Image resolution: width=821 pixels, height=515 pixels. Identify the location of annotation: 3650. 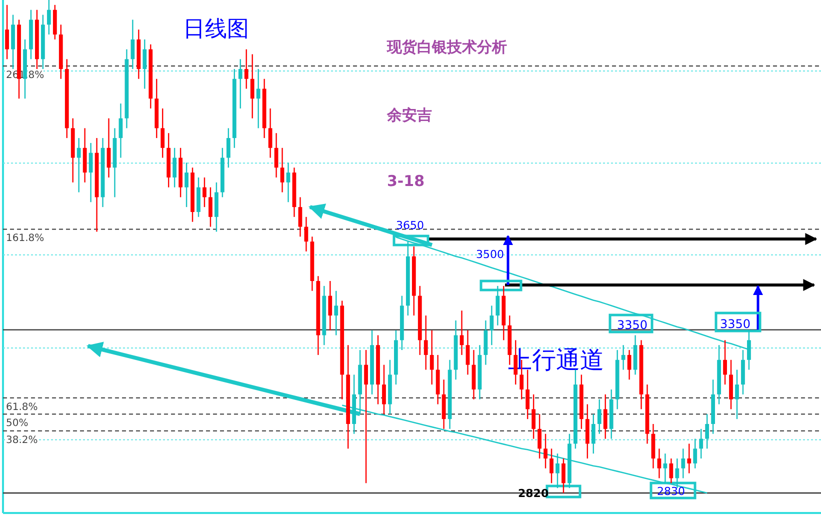
(410, 225).